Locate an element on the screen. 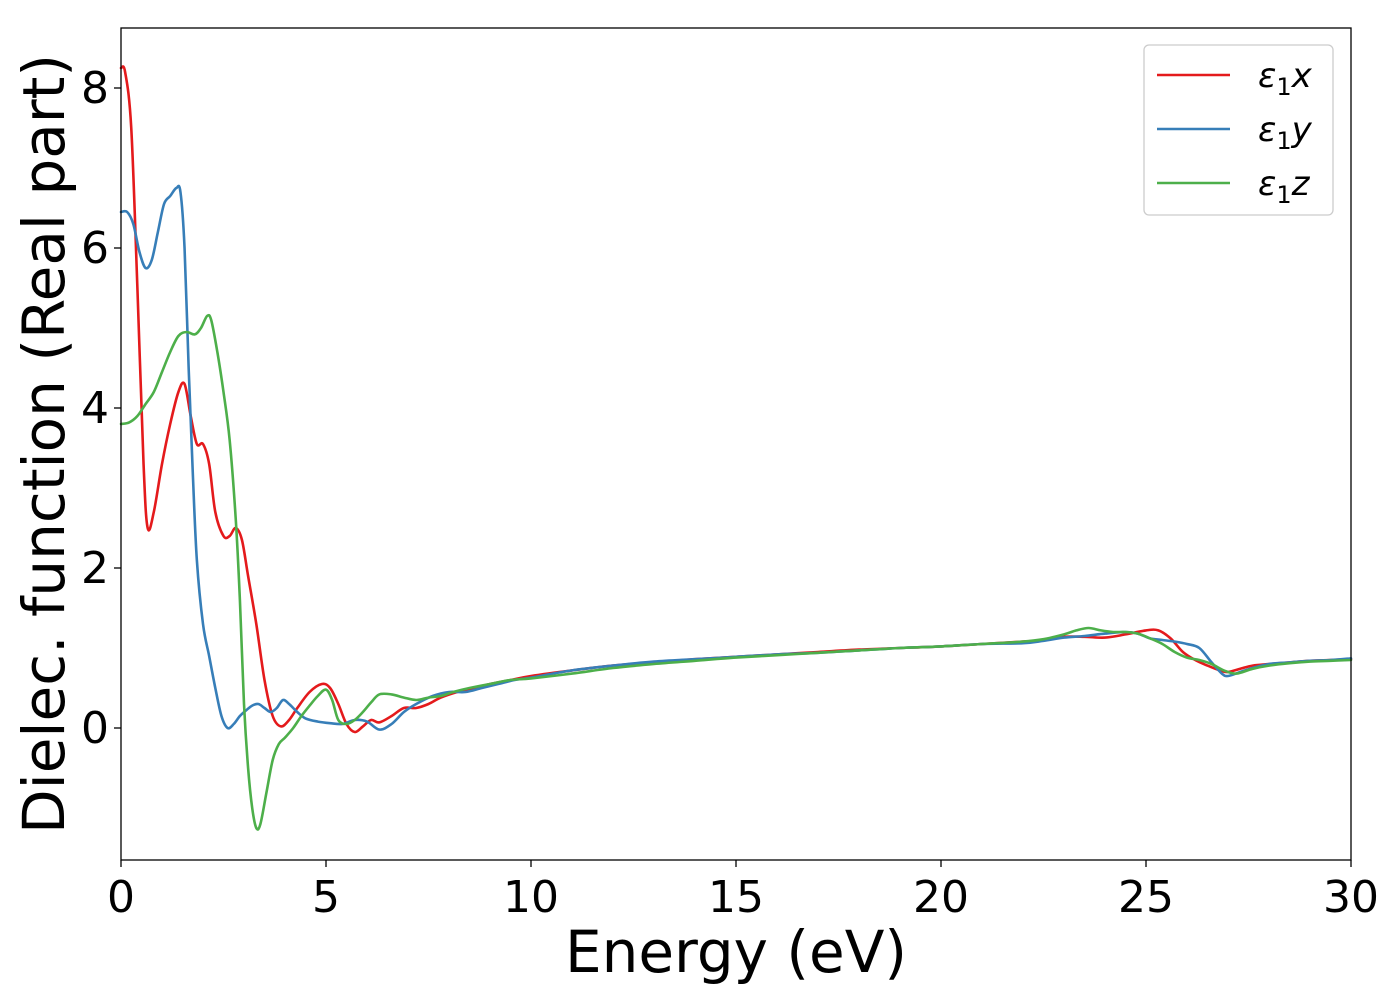  x-tick-label: 10 is located at coordinates (531, 897).